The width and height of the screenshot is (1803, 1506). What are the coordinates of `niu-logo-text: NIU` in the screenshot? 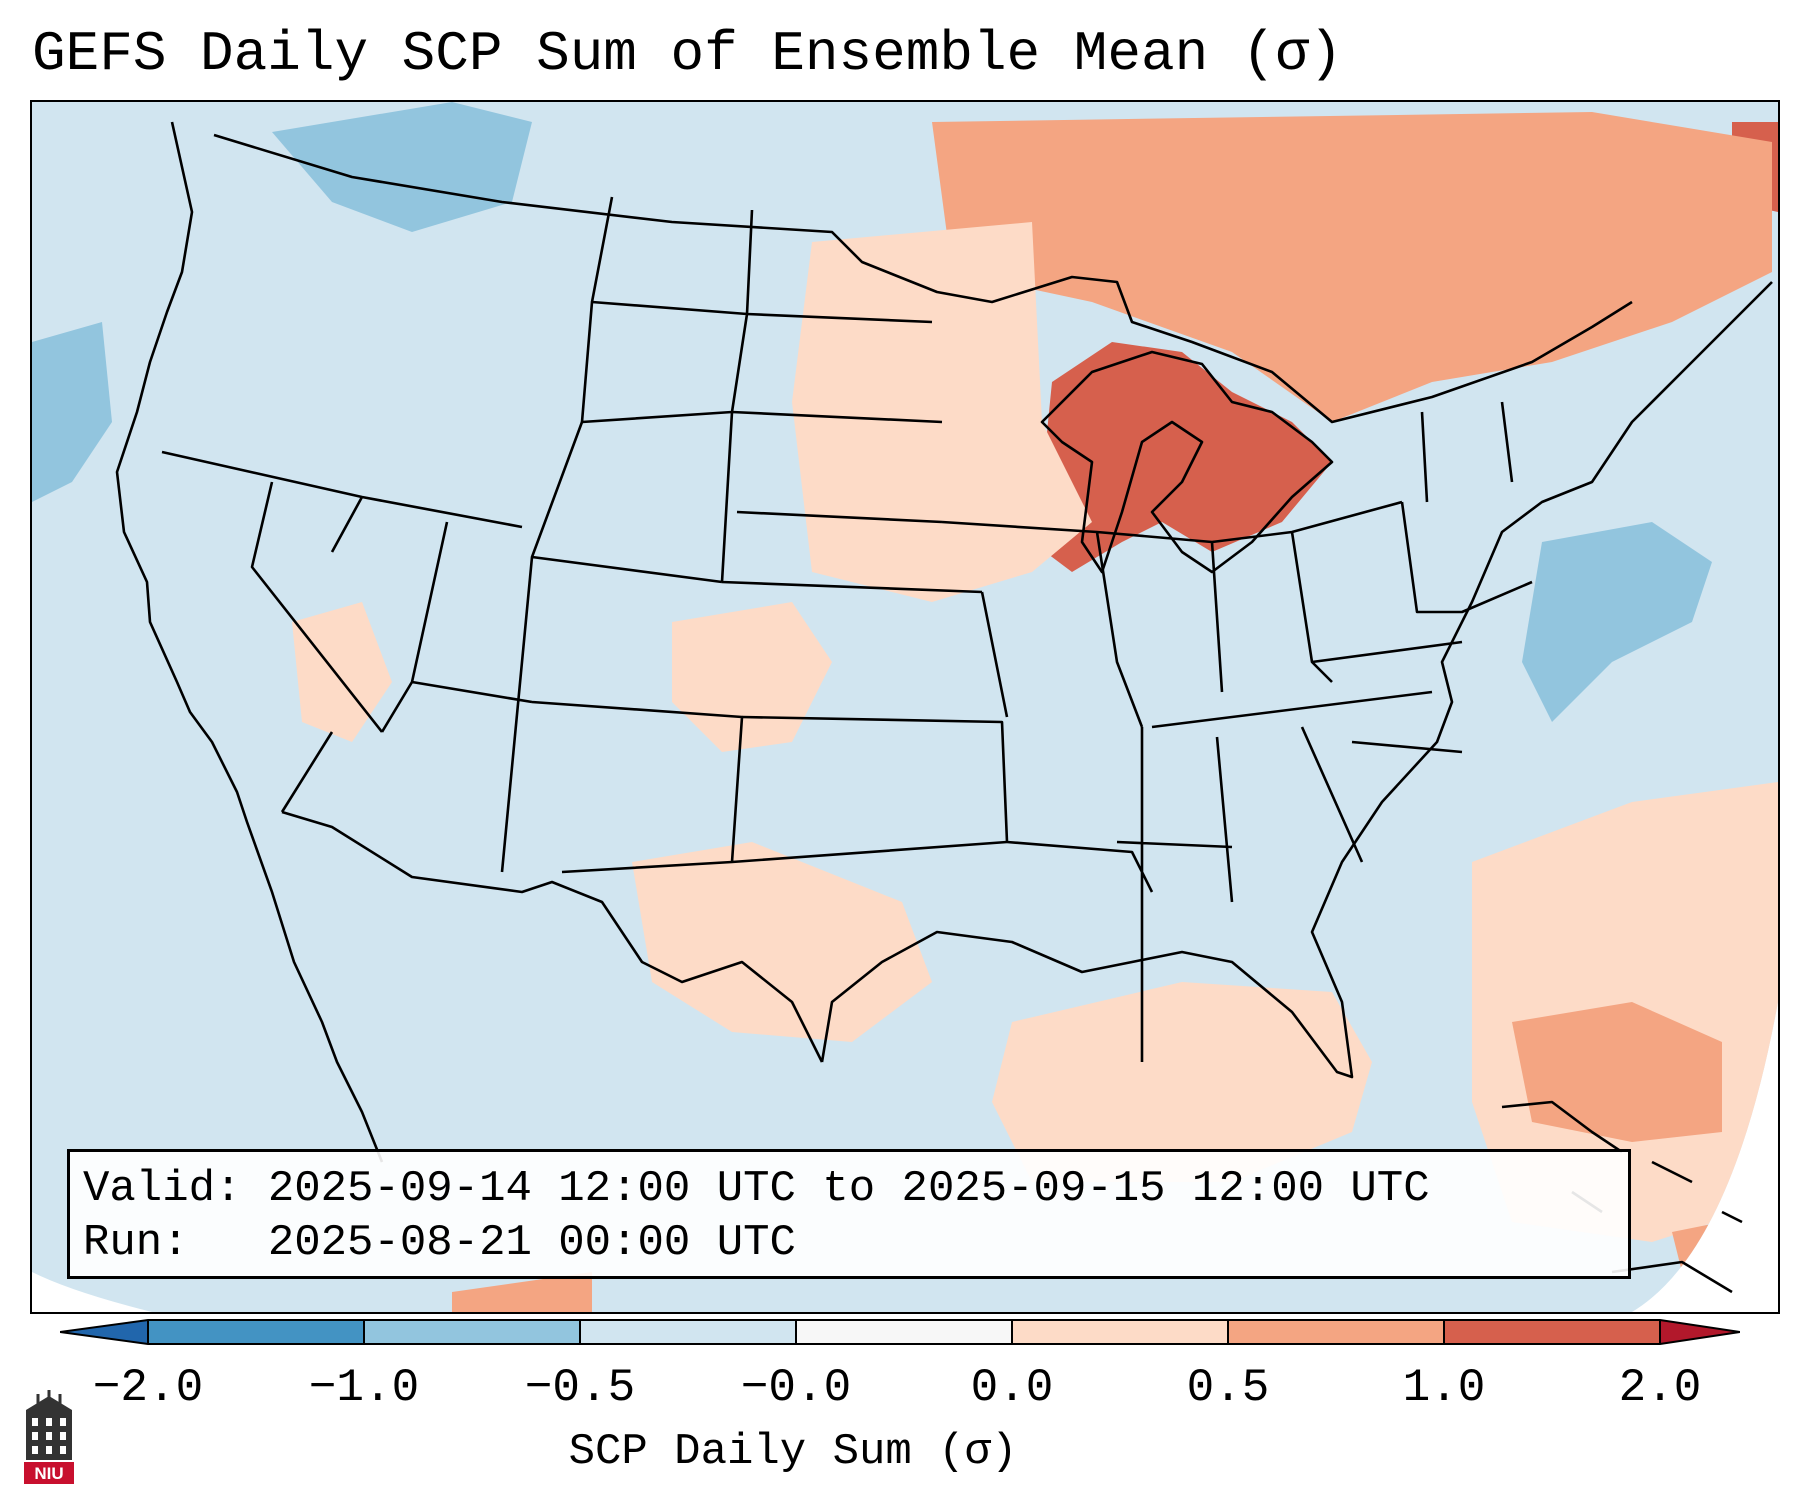 It's located at (48, 1473).